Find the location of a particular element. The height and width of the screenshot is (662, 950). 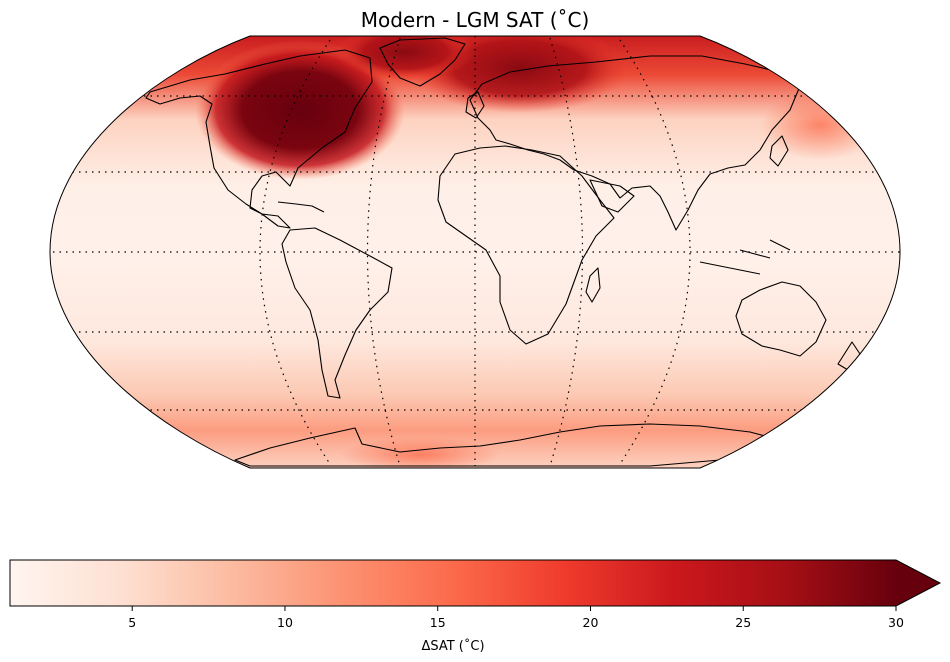

colorbar-extend-arrow is located at coordinates (918, 583).